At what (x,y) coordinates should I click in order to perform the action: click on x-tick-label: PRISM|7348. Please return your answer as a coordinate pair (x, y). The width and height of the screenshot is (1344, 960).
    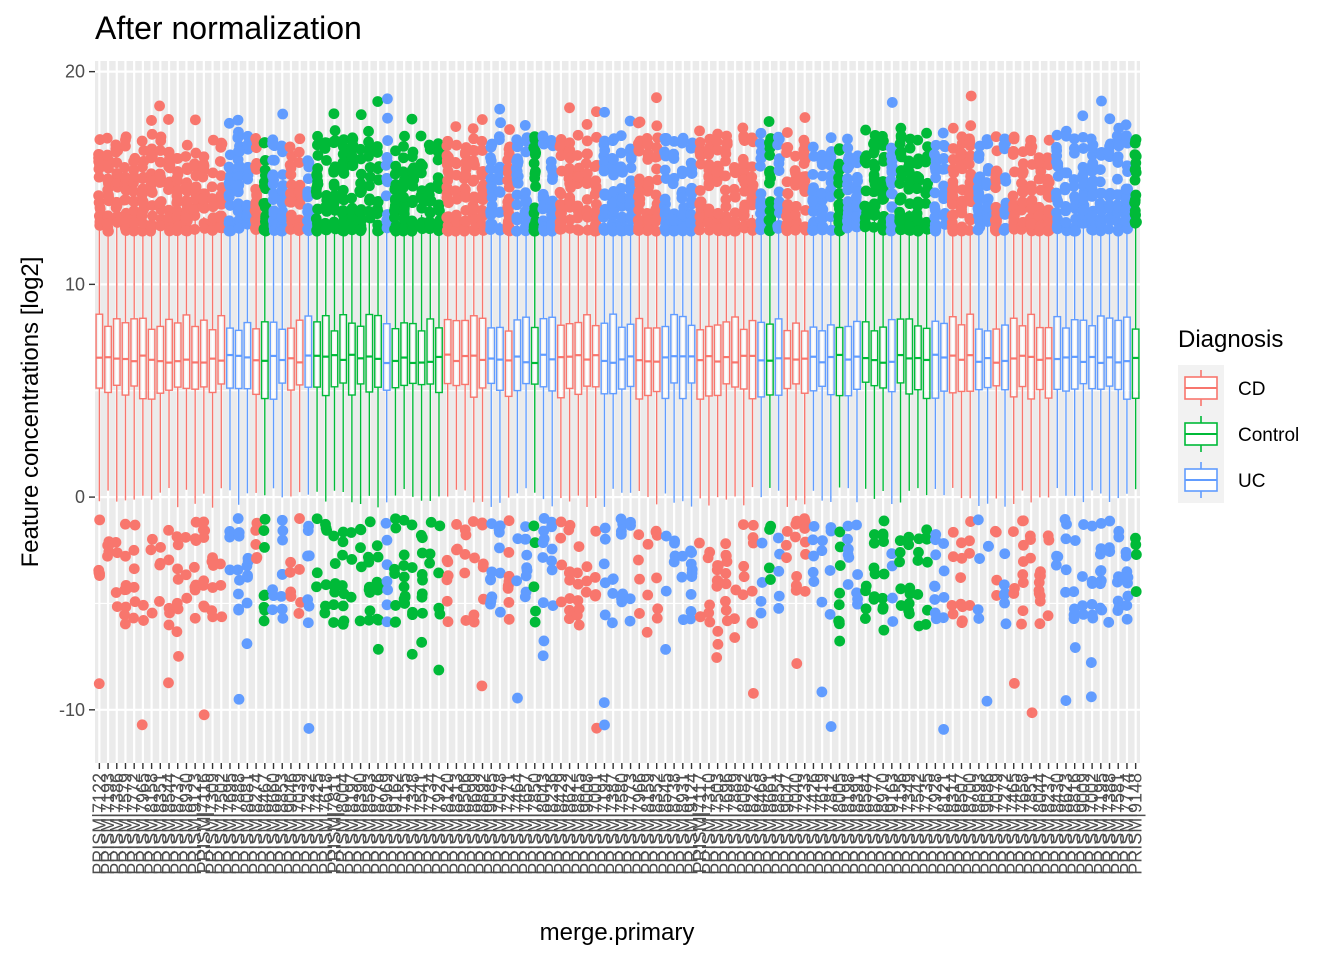
    Looking at the image, I should click on (413, 824).